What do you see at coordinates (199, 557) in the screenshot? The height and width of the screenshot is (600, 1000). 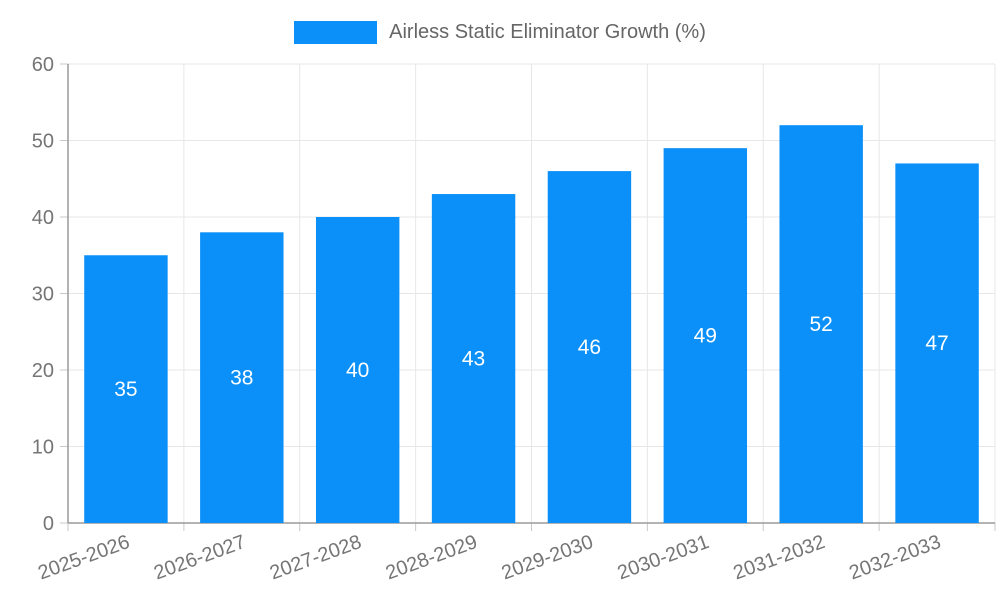 I see `x-tick-label: 2026-2027` at bounding box center [199, 557].